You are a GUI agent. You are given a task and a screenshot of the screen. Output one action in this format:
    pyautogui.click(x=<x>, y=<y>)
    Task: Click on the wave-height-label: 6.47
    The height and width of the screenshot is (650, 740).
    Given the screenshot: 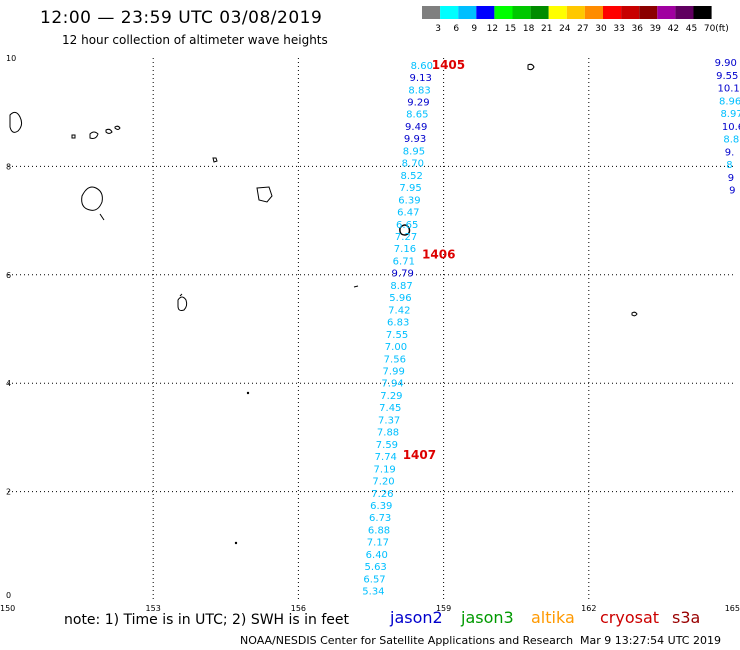 What is the action you would take?
    pyautogui.click(x=408, y=213)
    